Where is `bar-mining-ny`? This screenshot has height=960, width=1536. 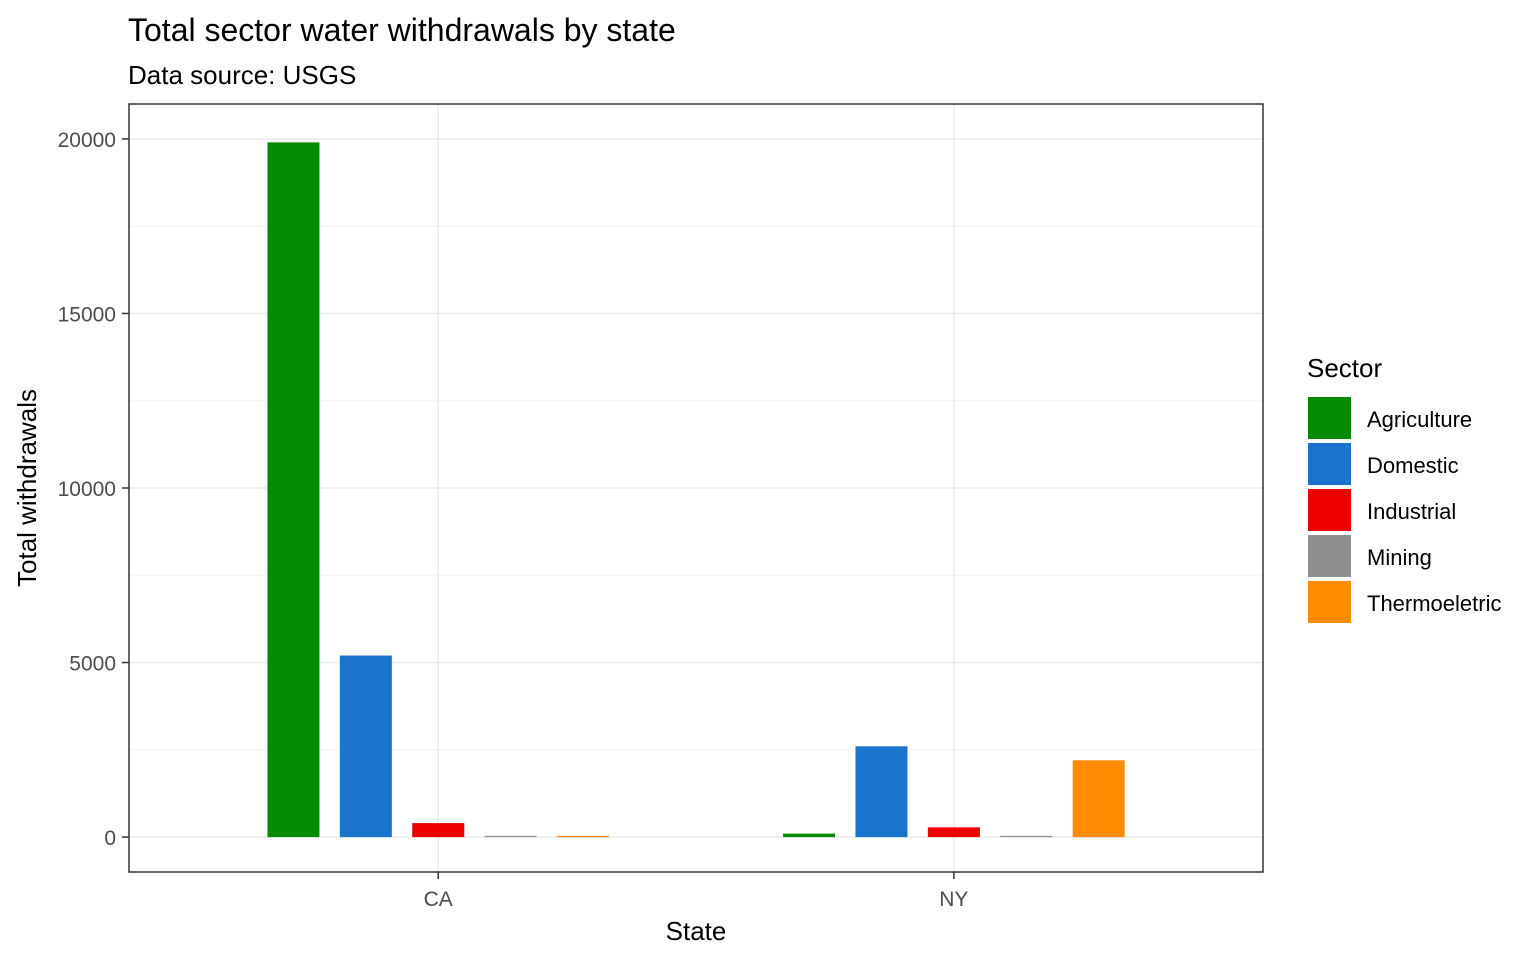 bar-mining-ny is located at coordinates (1026, 836).